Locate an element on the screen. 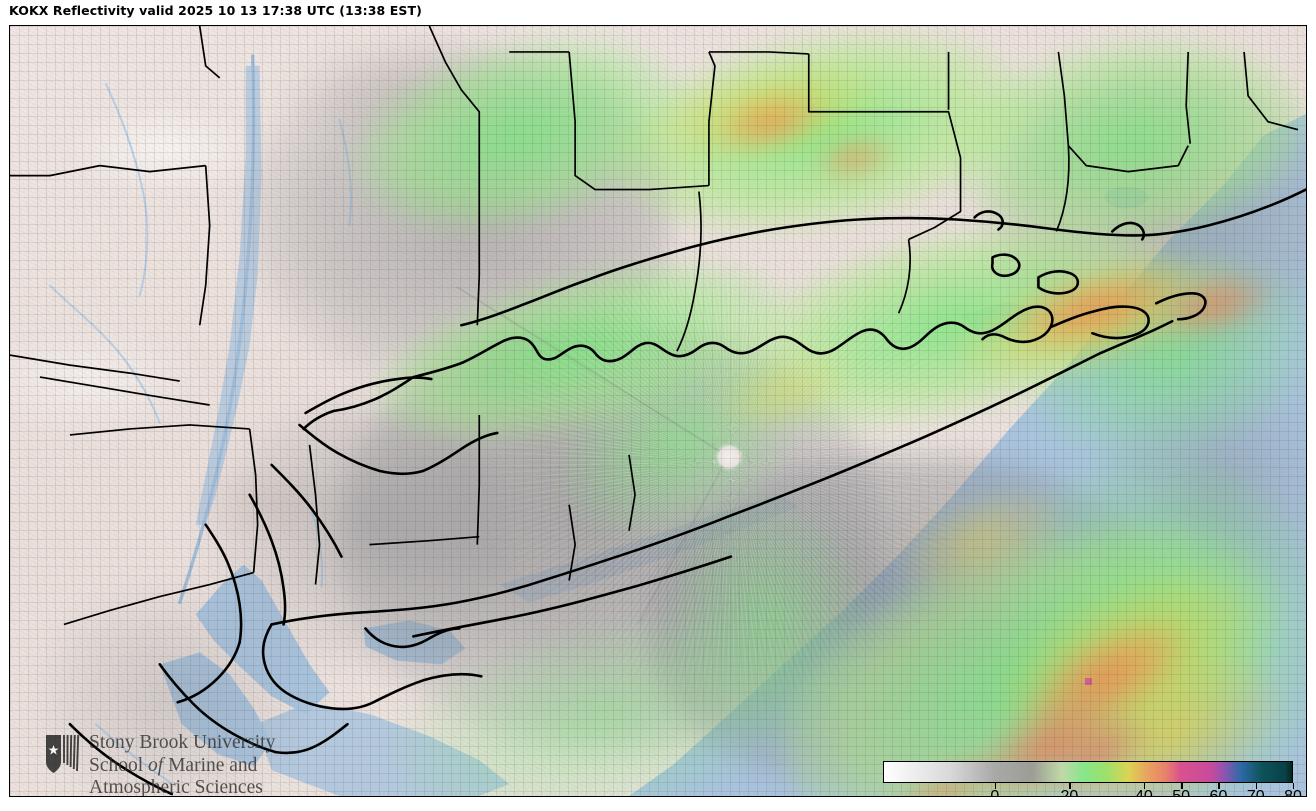 The width and height of the screenshot is (1316, 811). radar-site-dot is located at coordinates (729, 457).